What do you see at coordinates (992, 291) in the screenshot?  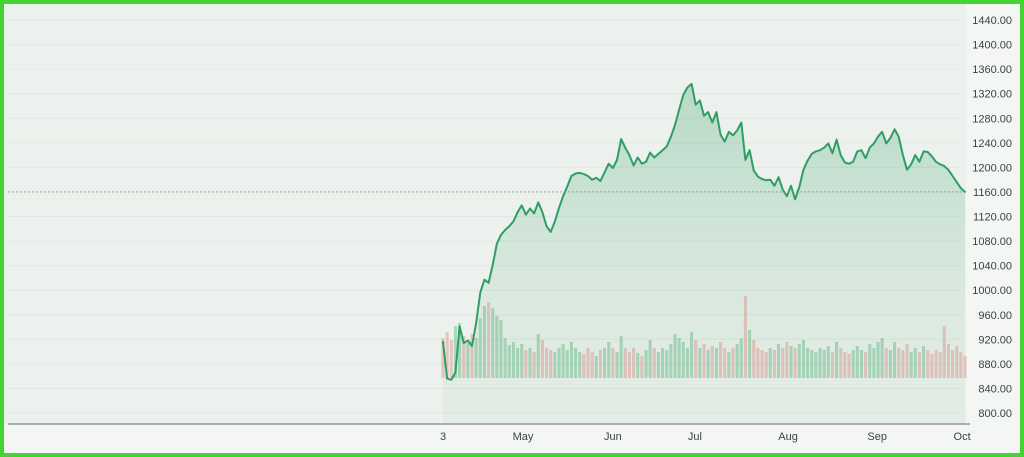 I see `price-axis-label: 1000.00` at bounding box center [992, 291].